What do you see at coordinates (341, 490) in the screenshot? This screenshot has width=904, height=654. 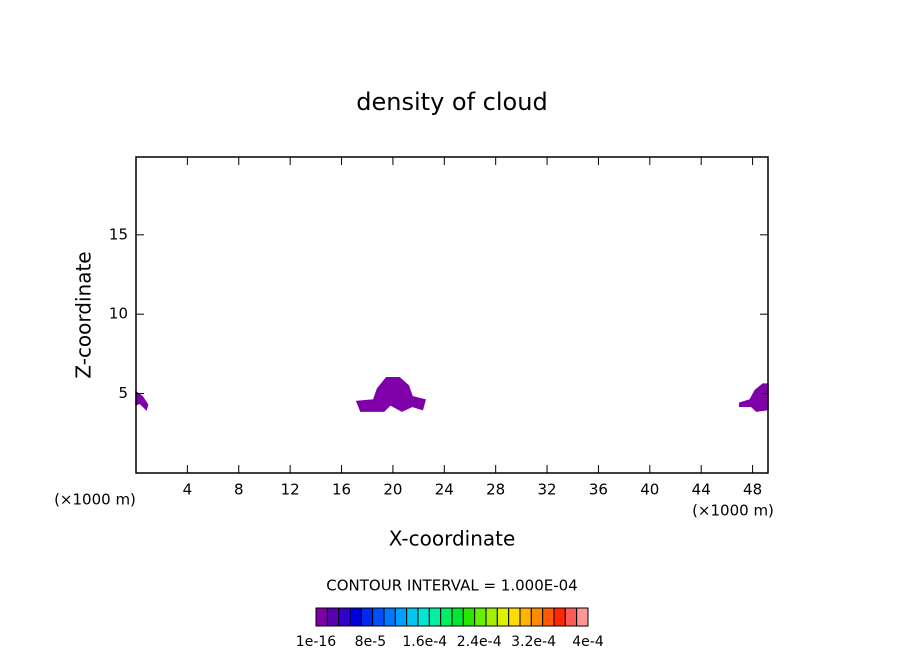 I see `x-tick-label: 16` at bounding box center [341, 490].